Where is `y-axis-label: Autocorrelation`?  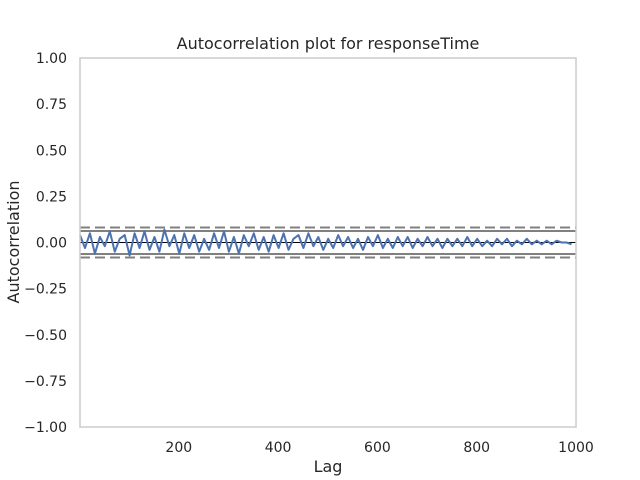
y-axis-label: Autocorrelation is located at coordinates (13, 242).